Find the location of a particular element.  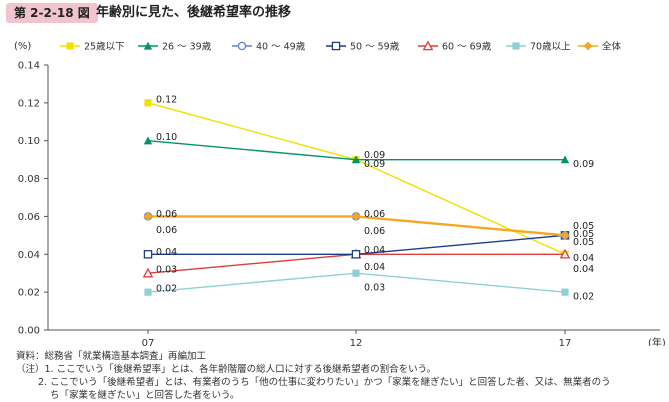

legend-label: 25歳以下 is located at coordinates (104, 47).